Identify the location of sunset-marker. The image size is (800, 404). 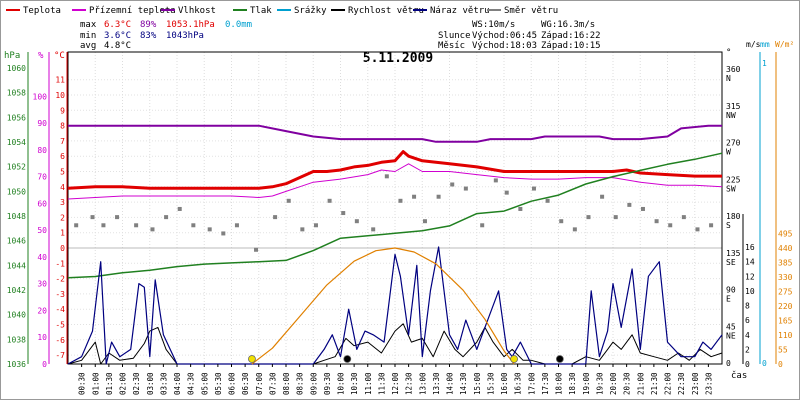
(514, 359).